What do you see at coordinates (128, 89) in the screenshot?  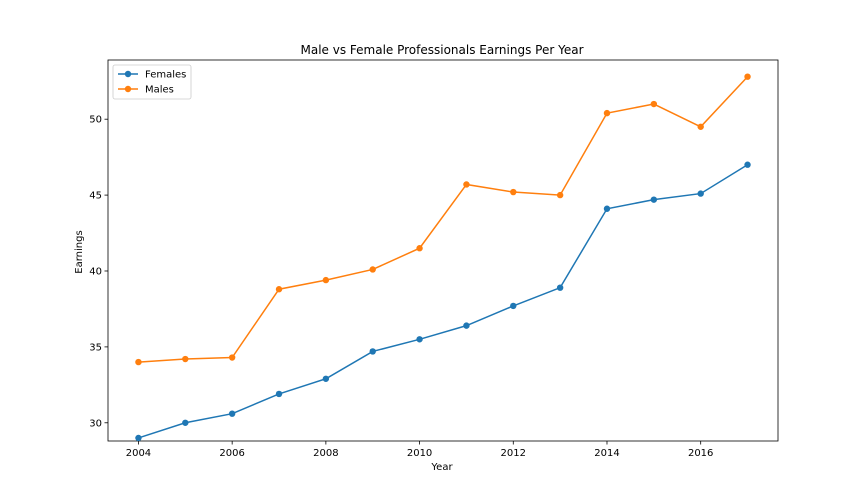 I see `legend-marker-males` at bounding box center [128, 89].